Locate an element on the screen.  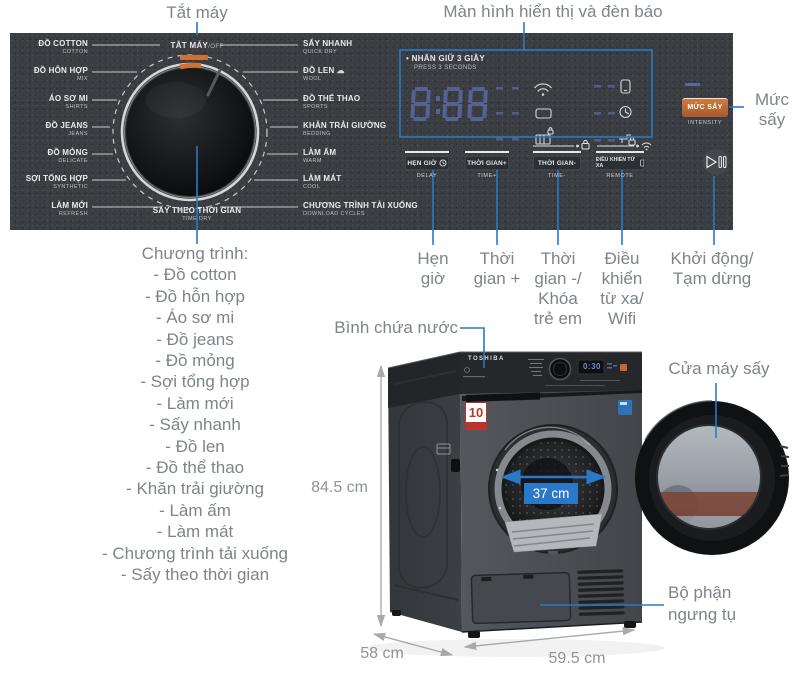
program-label-warm: LÀM ẤM WARM is located at coordinates (320, 156).